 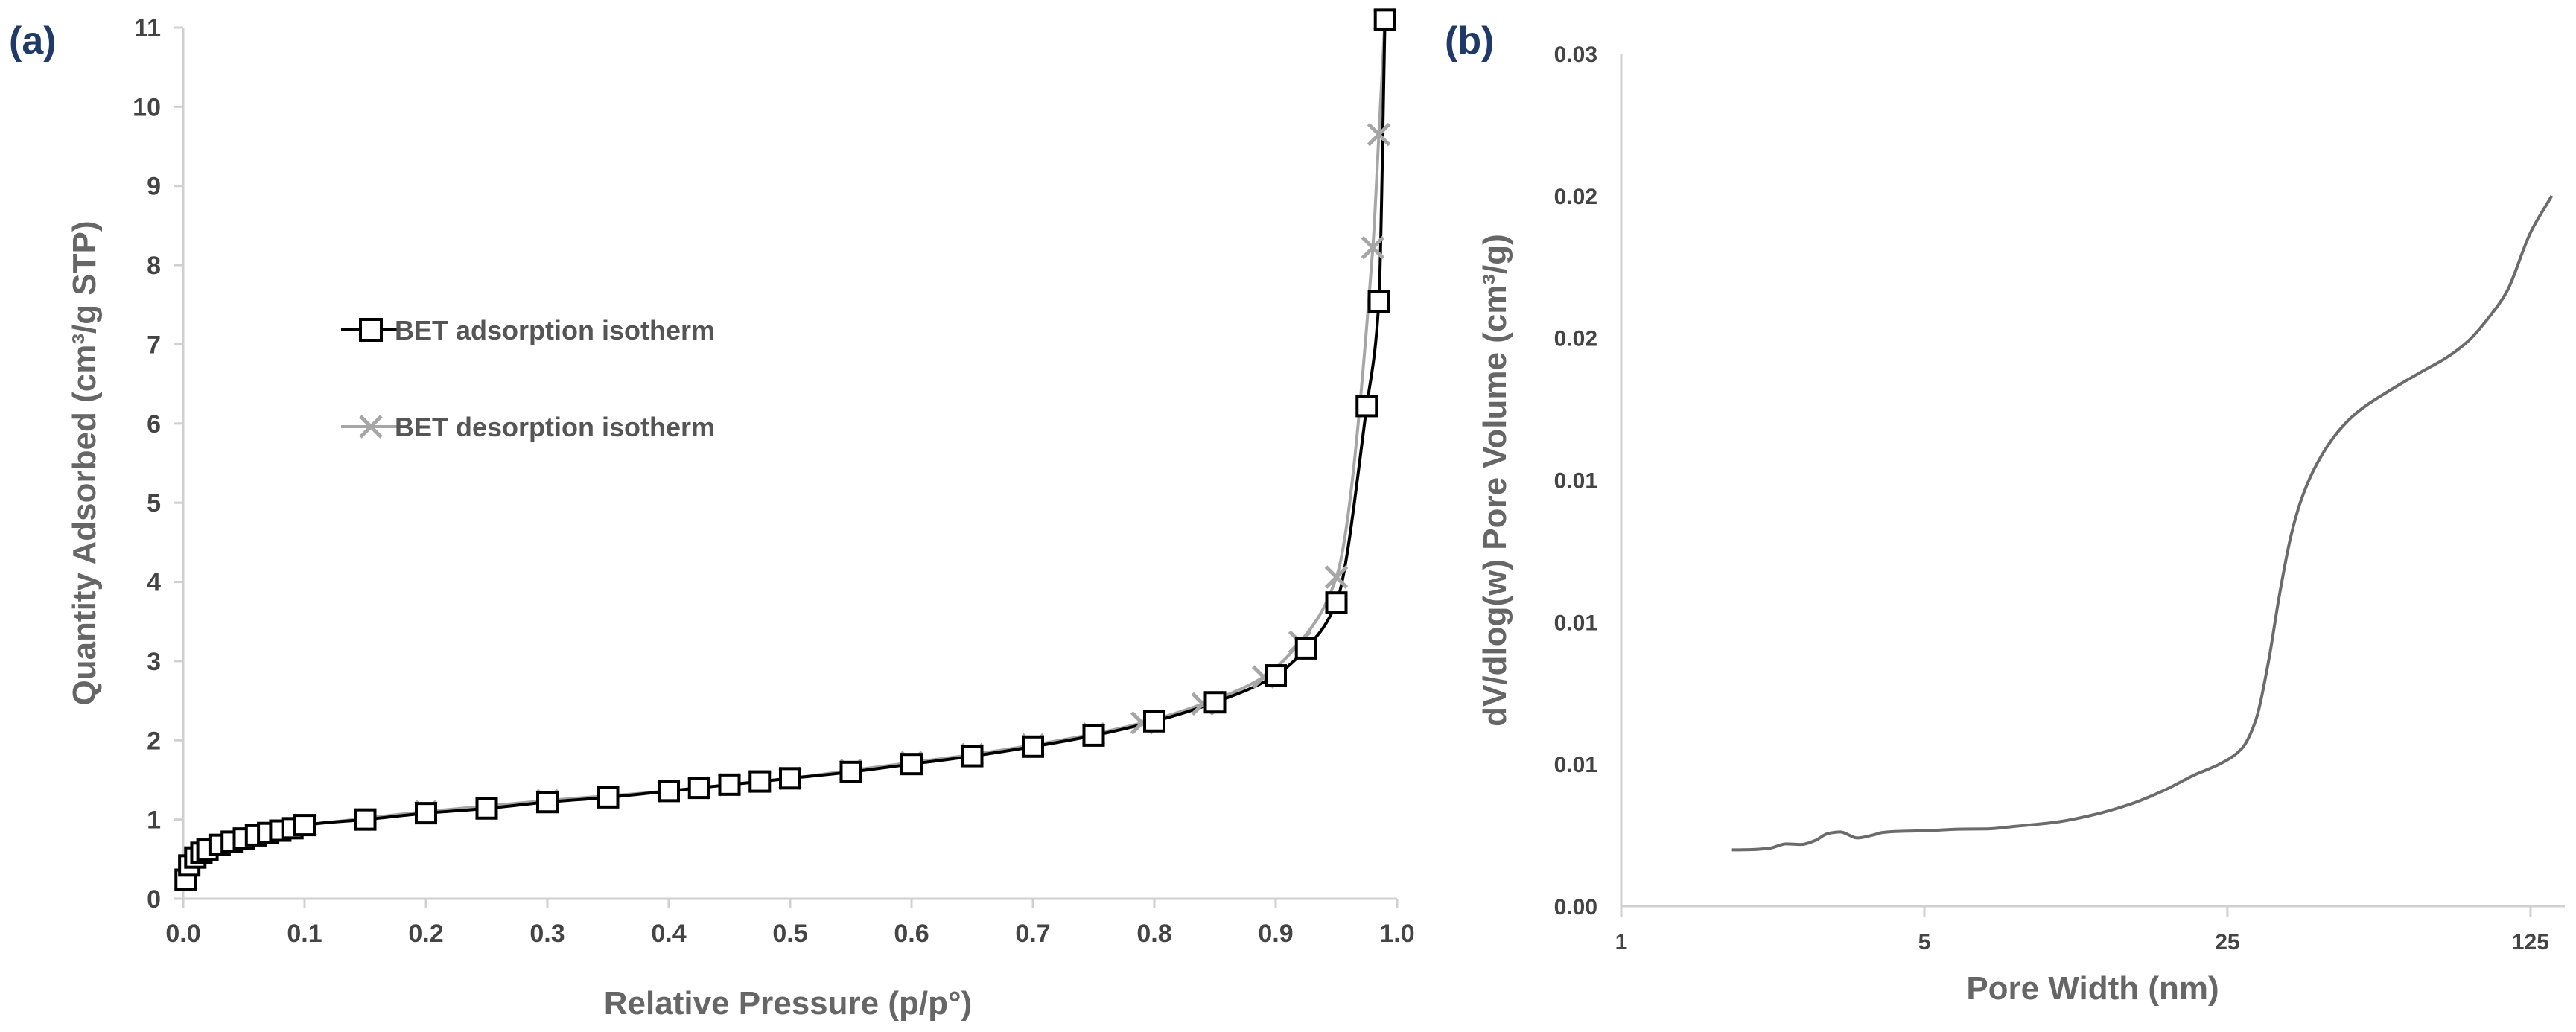 What do you see at coordinates (182, 934) in the screenshot?
I see `x-tick-label: 0.0` at bounding box center [182, 934].